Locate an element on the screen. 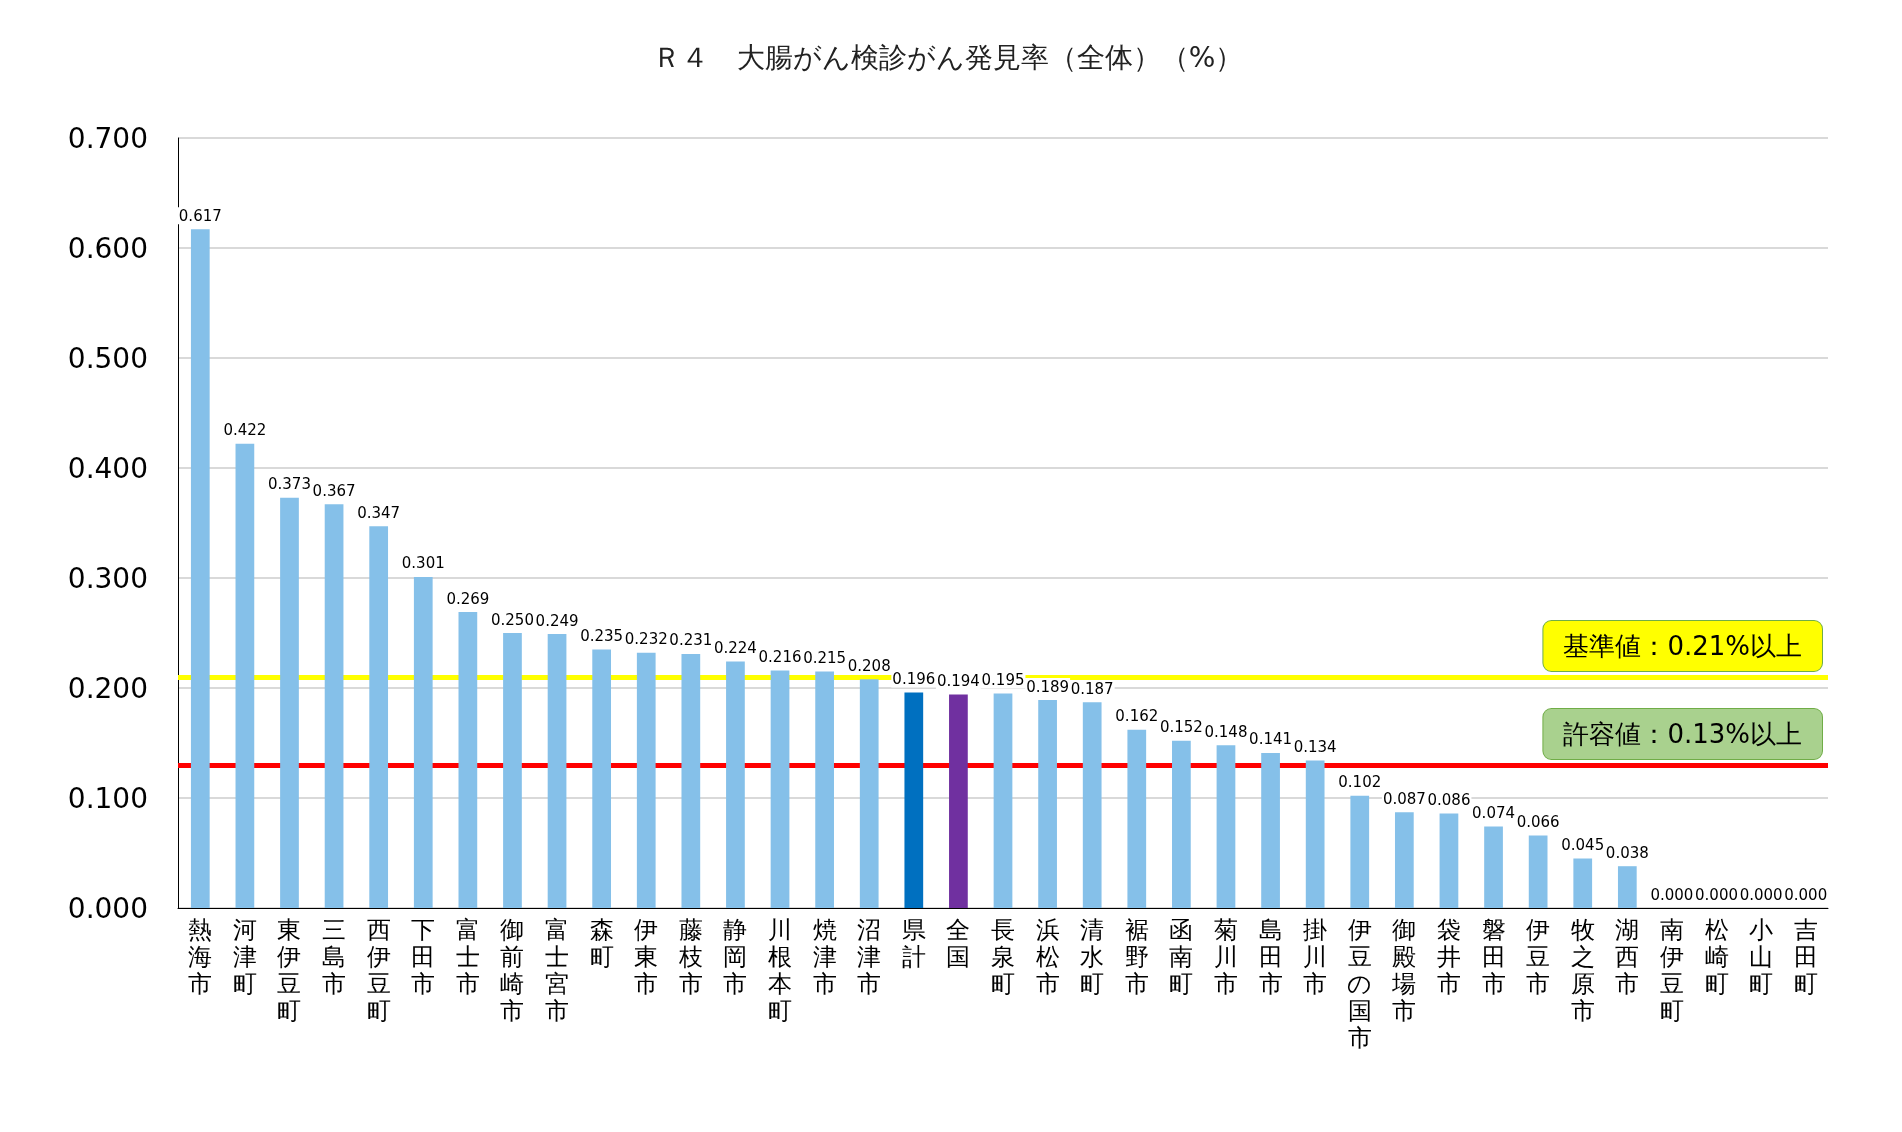  data-label: 0.269 is located at coordinates (468, 598).